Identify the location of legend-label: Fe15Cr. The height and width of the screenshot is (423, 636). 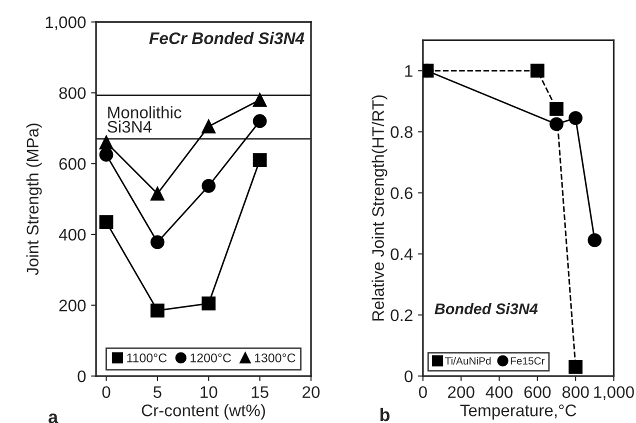
(527, 361).